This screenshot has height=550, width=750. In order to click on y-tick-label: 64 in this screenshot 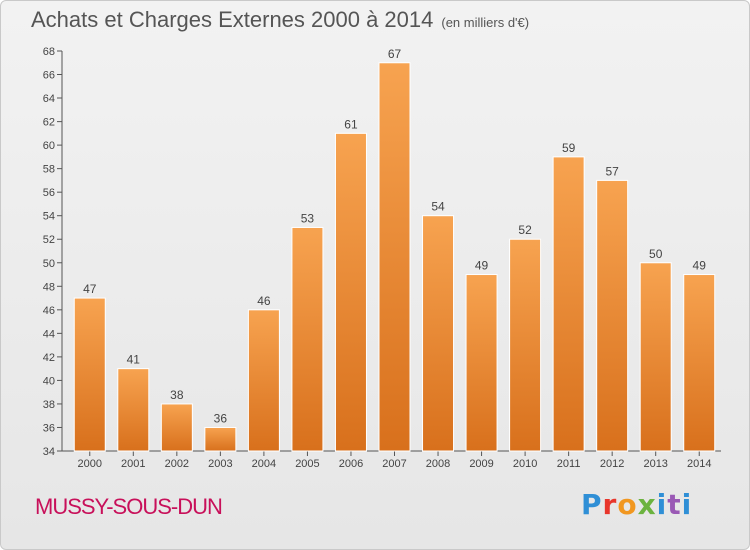, I will do `click(49, 99)`.